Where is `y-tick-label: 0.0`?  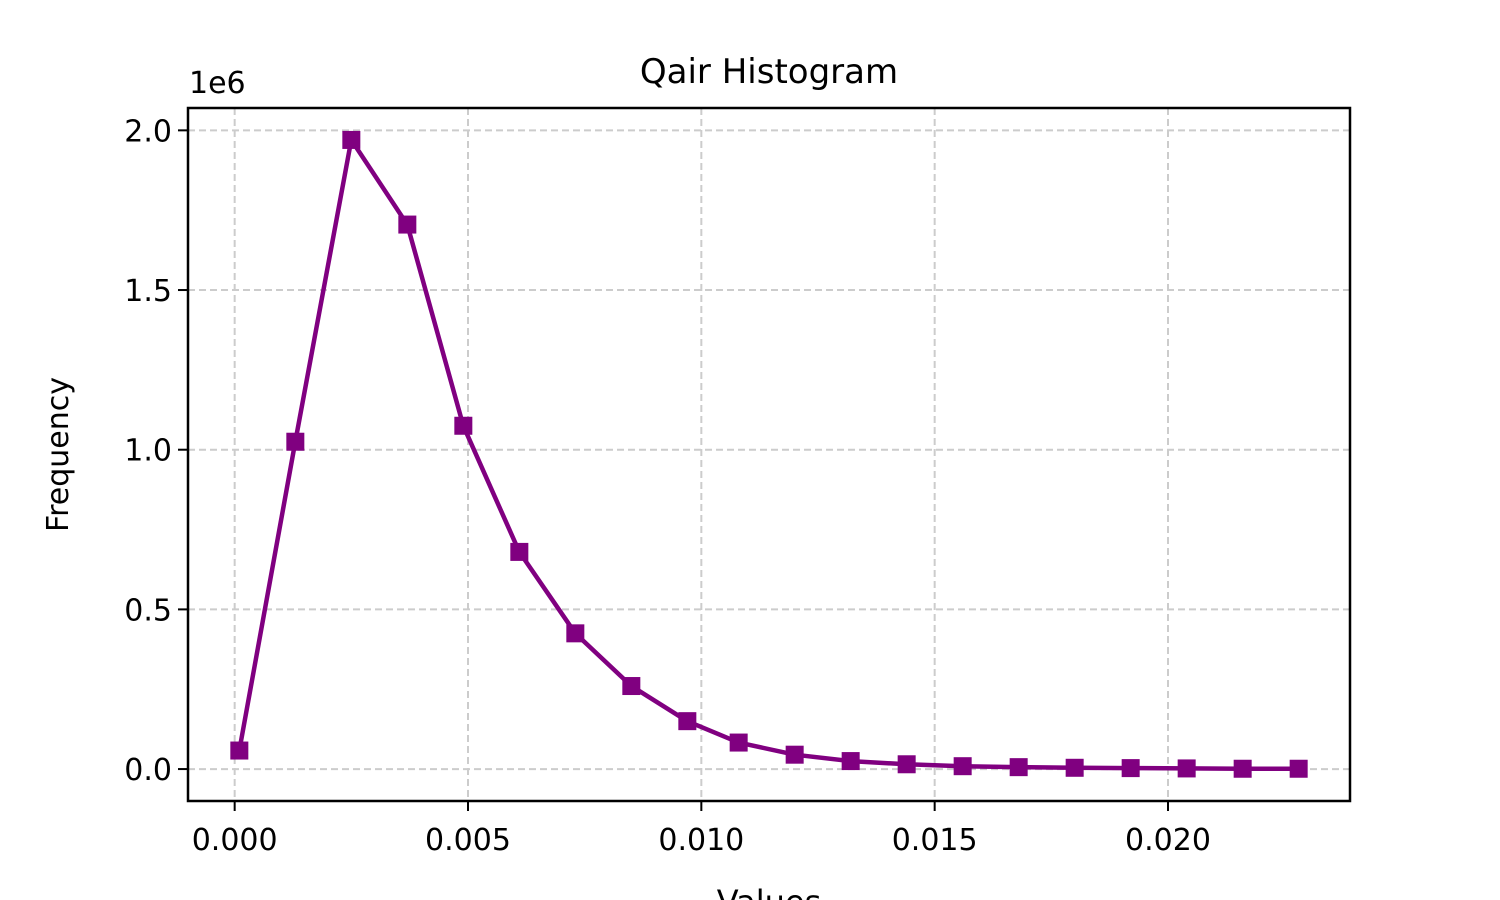
y-tick-label: 0.0 is located at coordinates (148, 770).